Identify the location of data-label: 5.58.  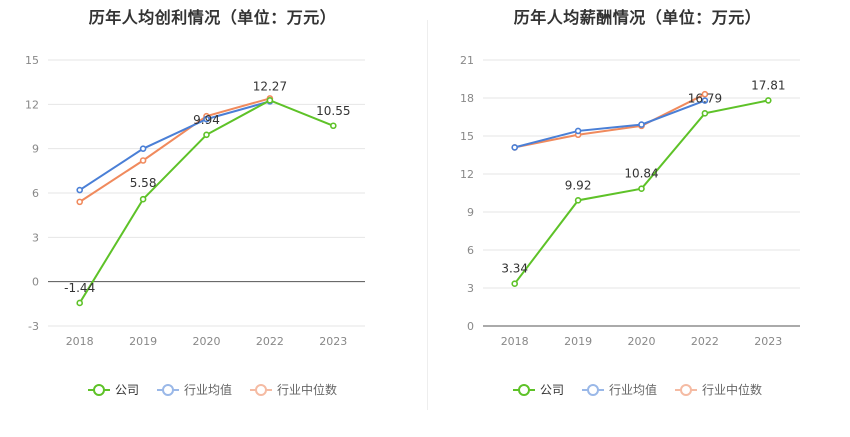
(143, 183).